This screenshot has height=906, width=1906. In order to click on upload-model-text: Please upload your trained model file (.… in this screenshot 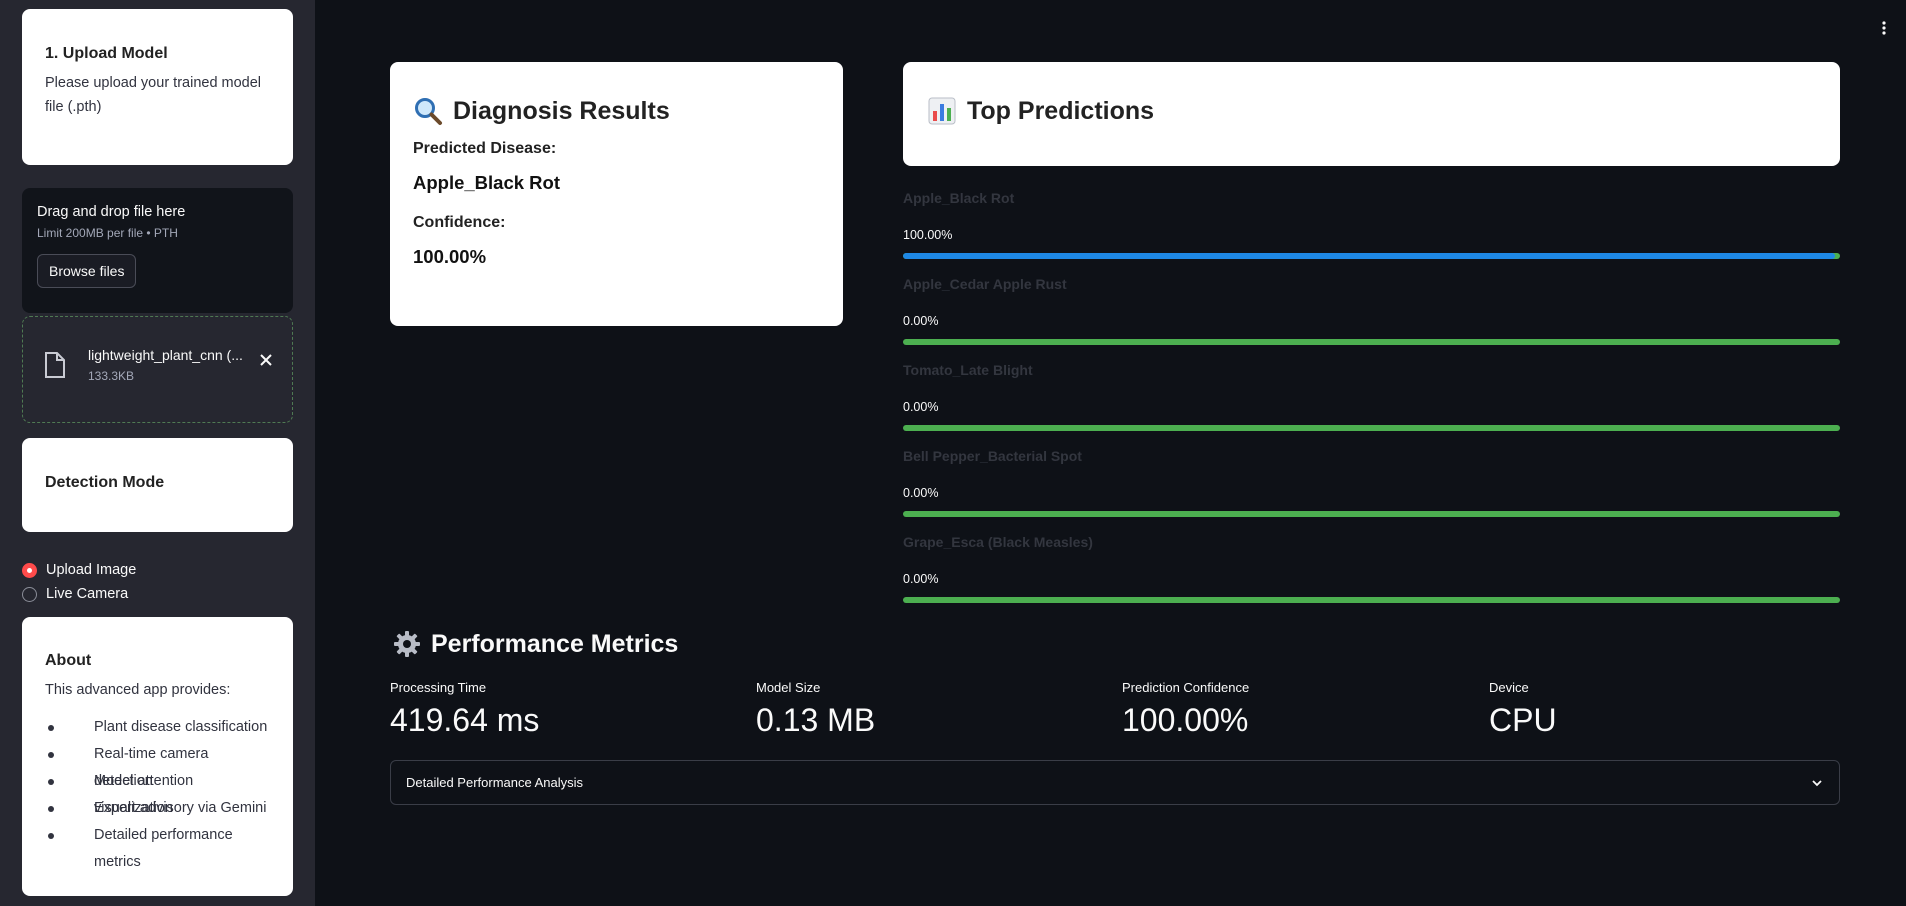, I will do `click(153, 95)`.